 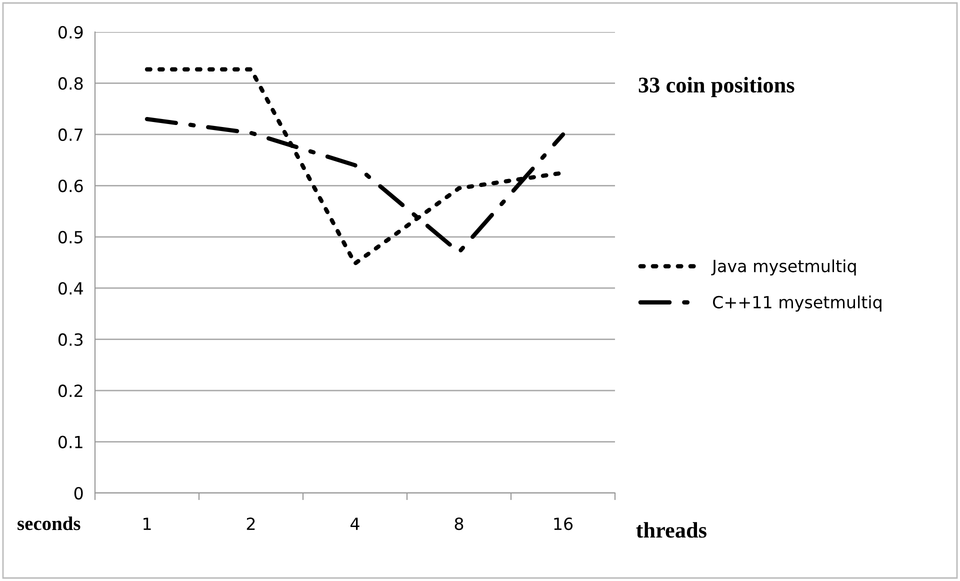 I want to click on x-tick-label: 1, so click(x=147, y=524).